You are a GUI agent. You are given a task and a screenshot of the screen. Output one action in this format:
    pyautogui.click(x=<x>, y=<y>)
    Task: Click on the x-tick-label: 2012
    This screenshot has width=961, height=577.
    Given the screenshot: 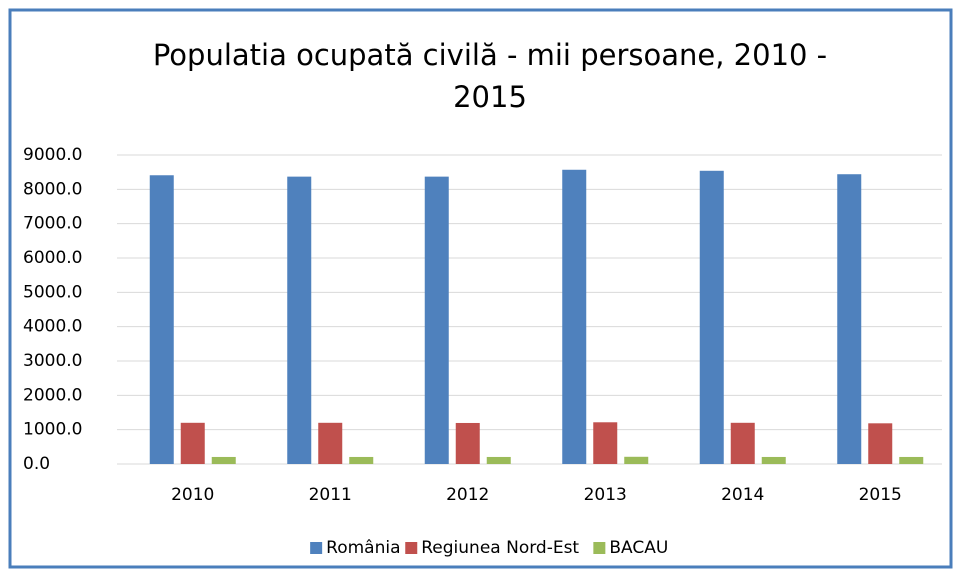 What is the action you would take?
    pyautogui.click(x=467, y=495)
    